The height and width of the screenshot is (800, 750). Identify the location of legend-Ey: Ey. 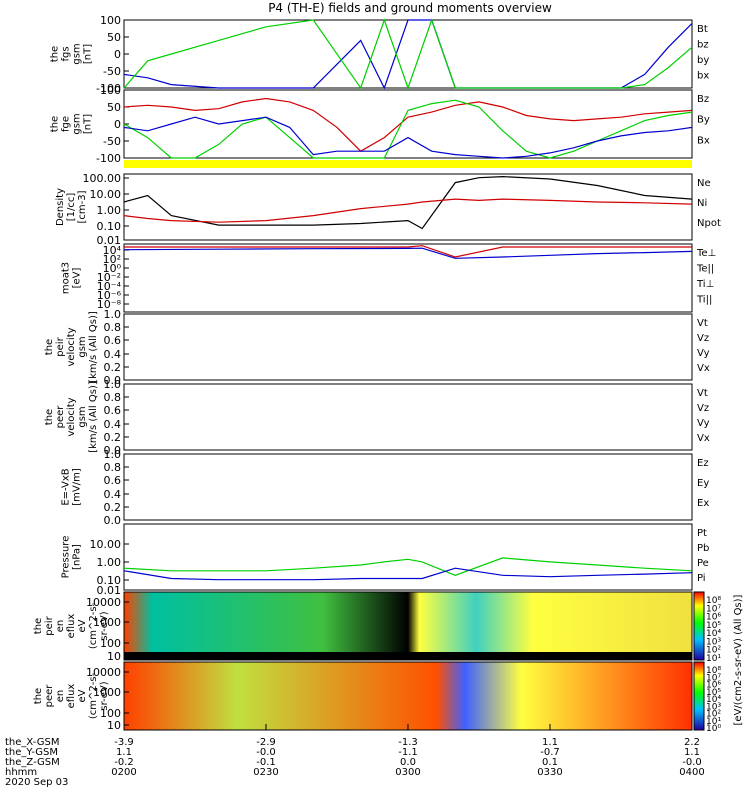
(703, 483).